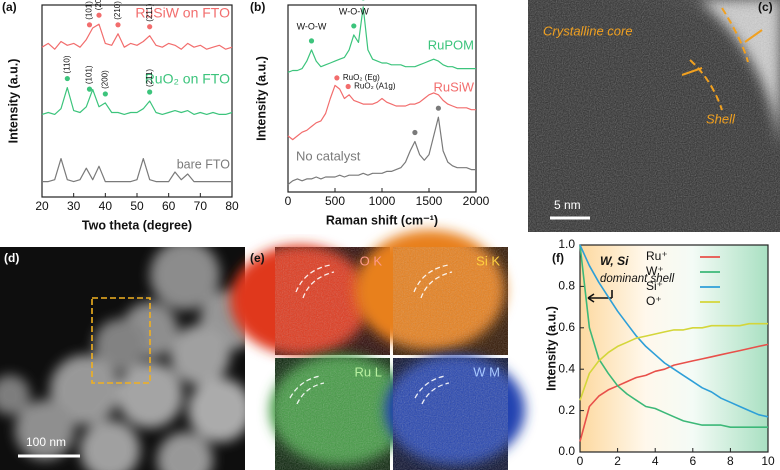  I want to click on map-label: Si K, so click(488, 260).